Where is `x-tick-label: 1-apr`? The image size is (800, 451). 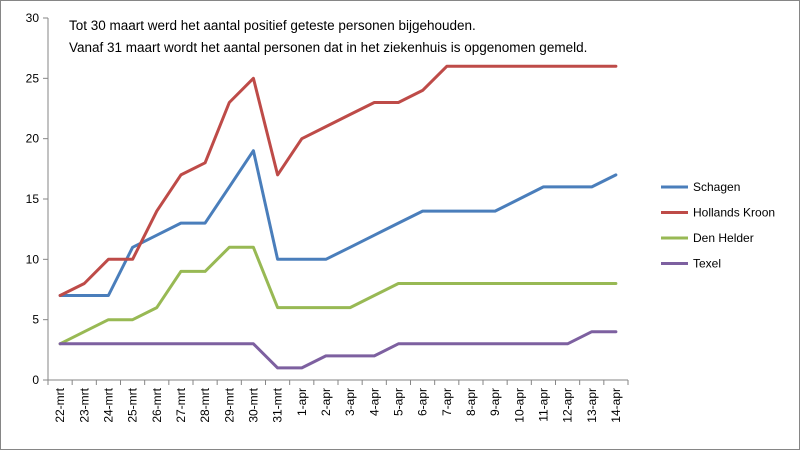 x-tick-label: 1-apr is located at coordinates (302, 402).